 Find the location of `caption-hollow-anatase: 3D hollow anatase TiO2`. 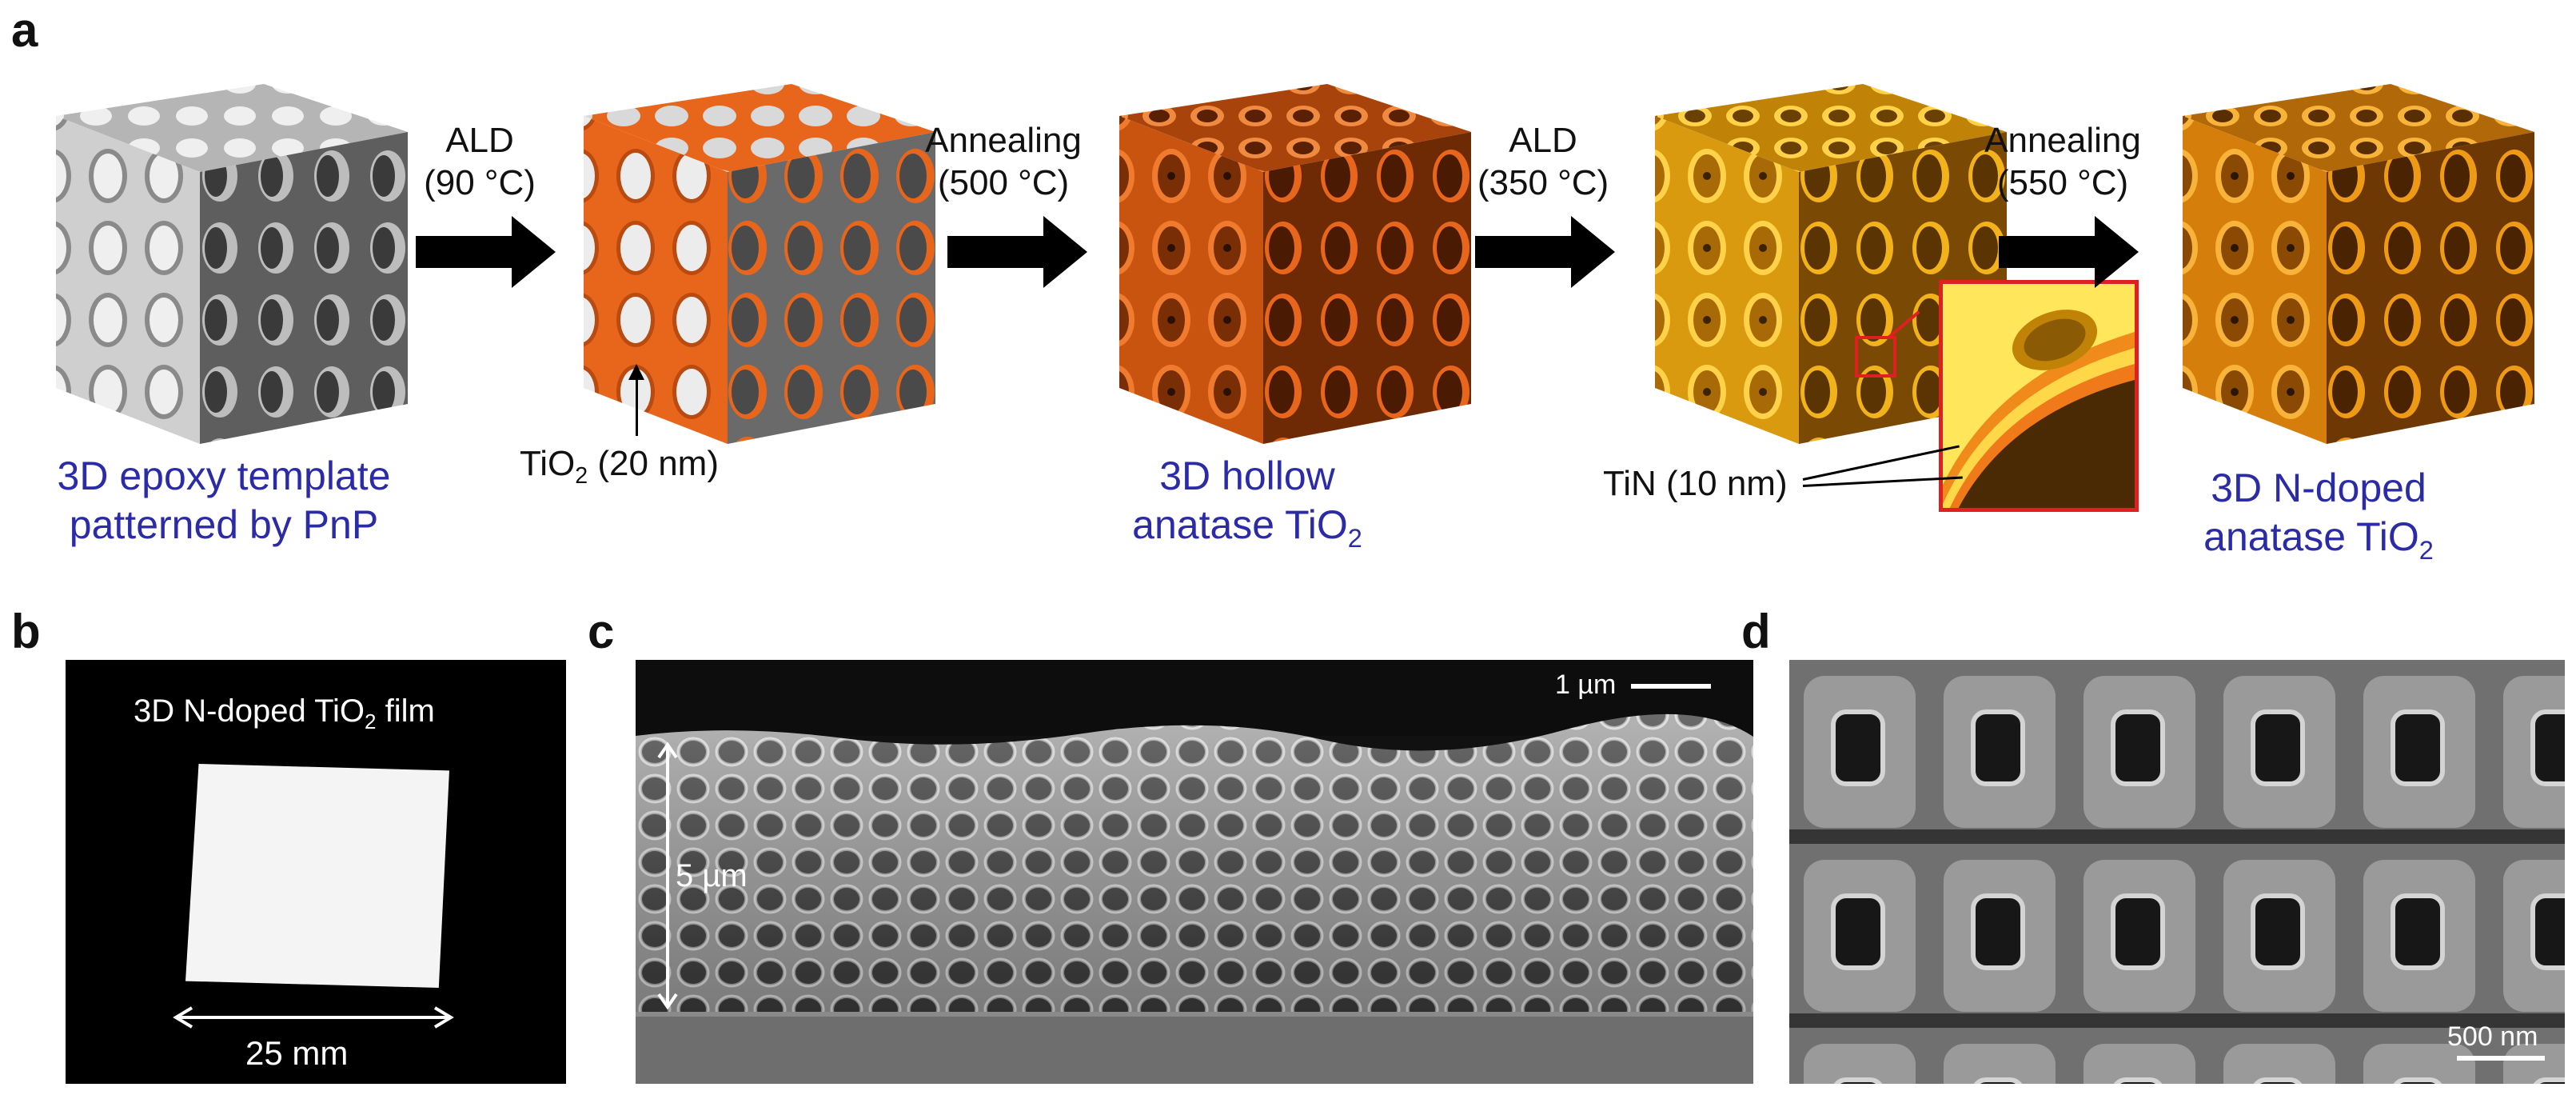

caption-hollow-anatase: 3D hollow anatase TiO2 is located at coordinates (1247, 503).